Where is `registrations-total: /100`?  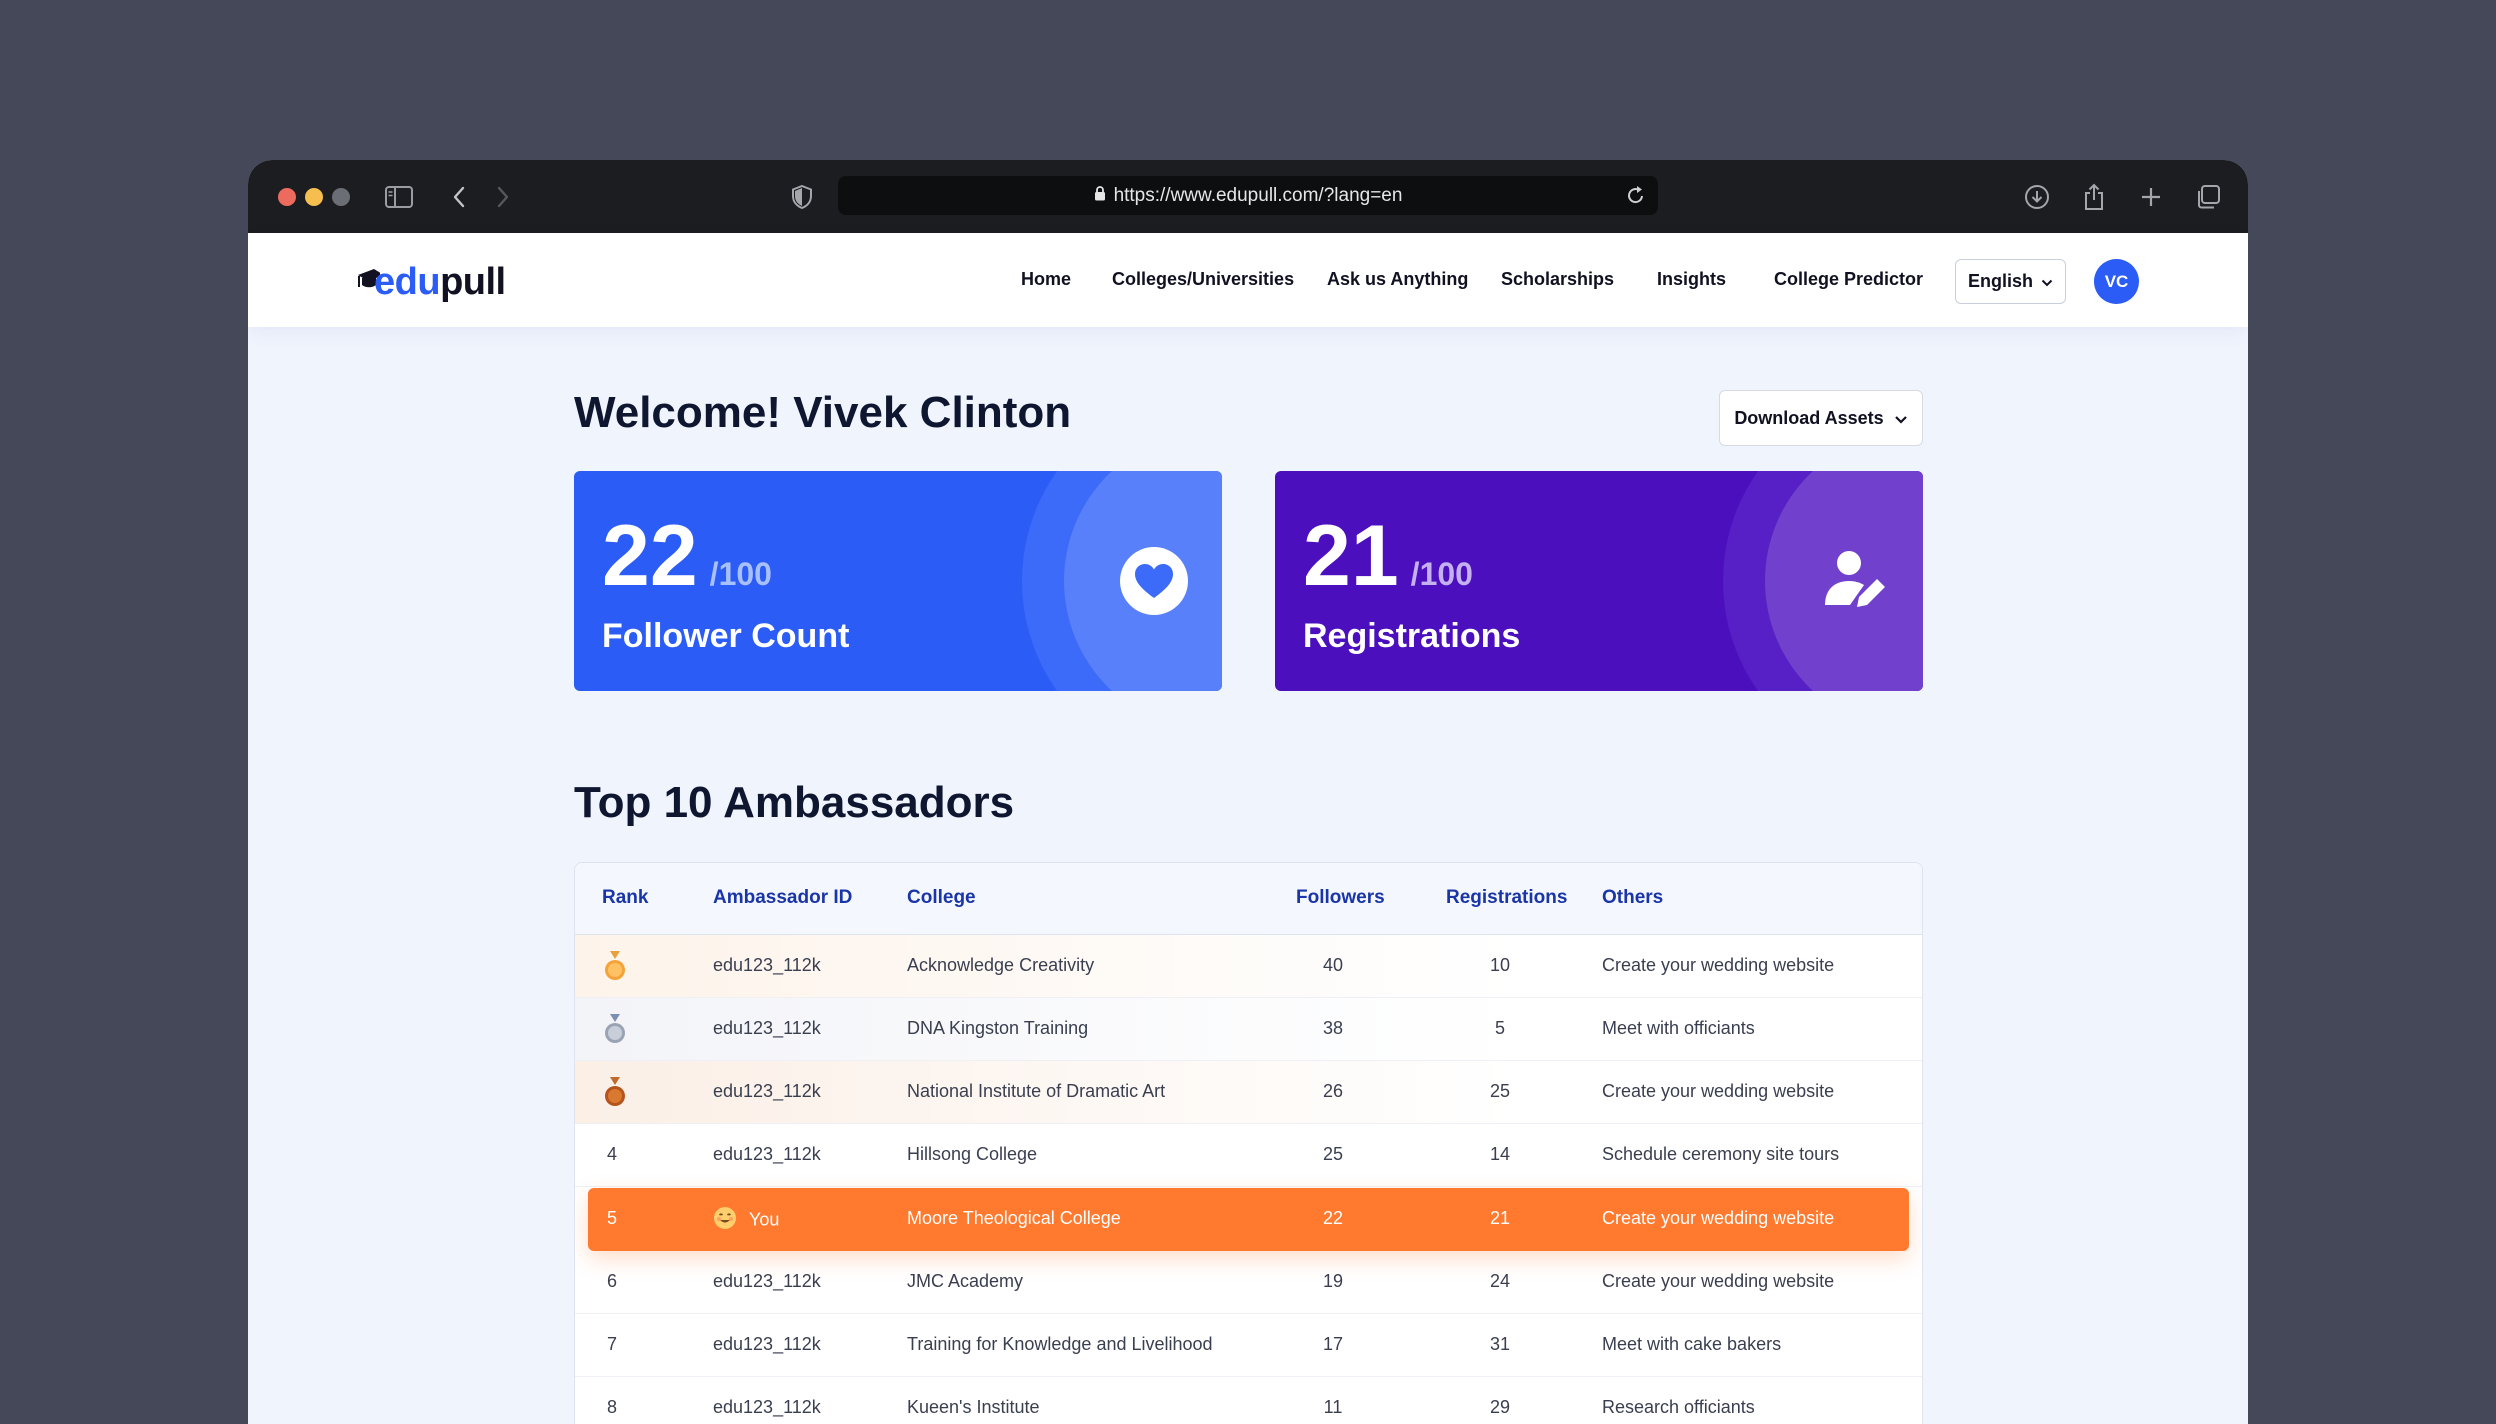
registrations-total: /100 is located at coordinates (1441, 574).